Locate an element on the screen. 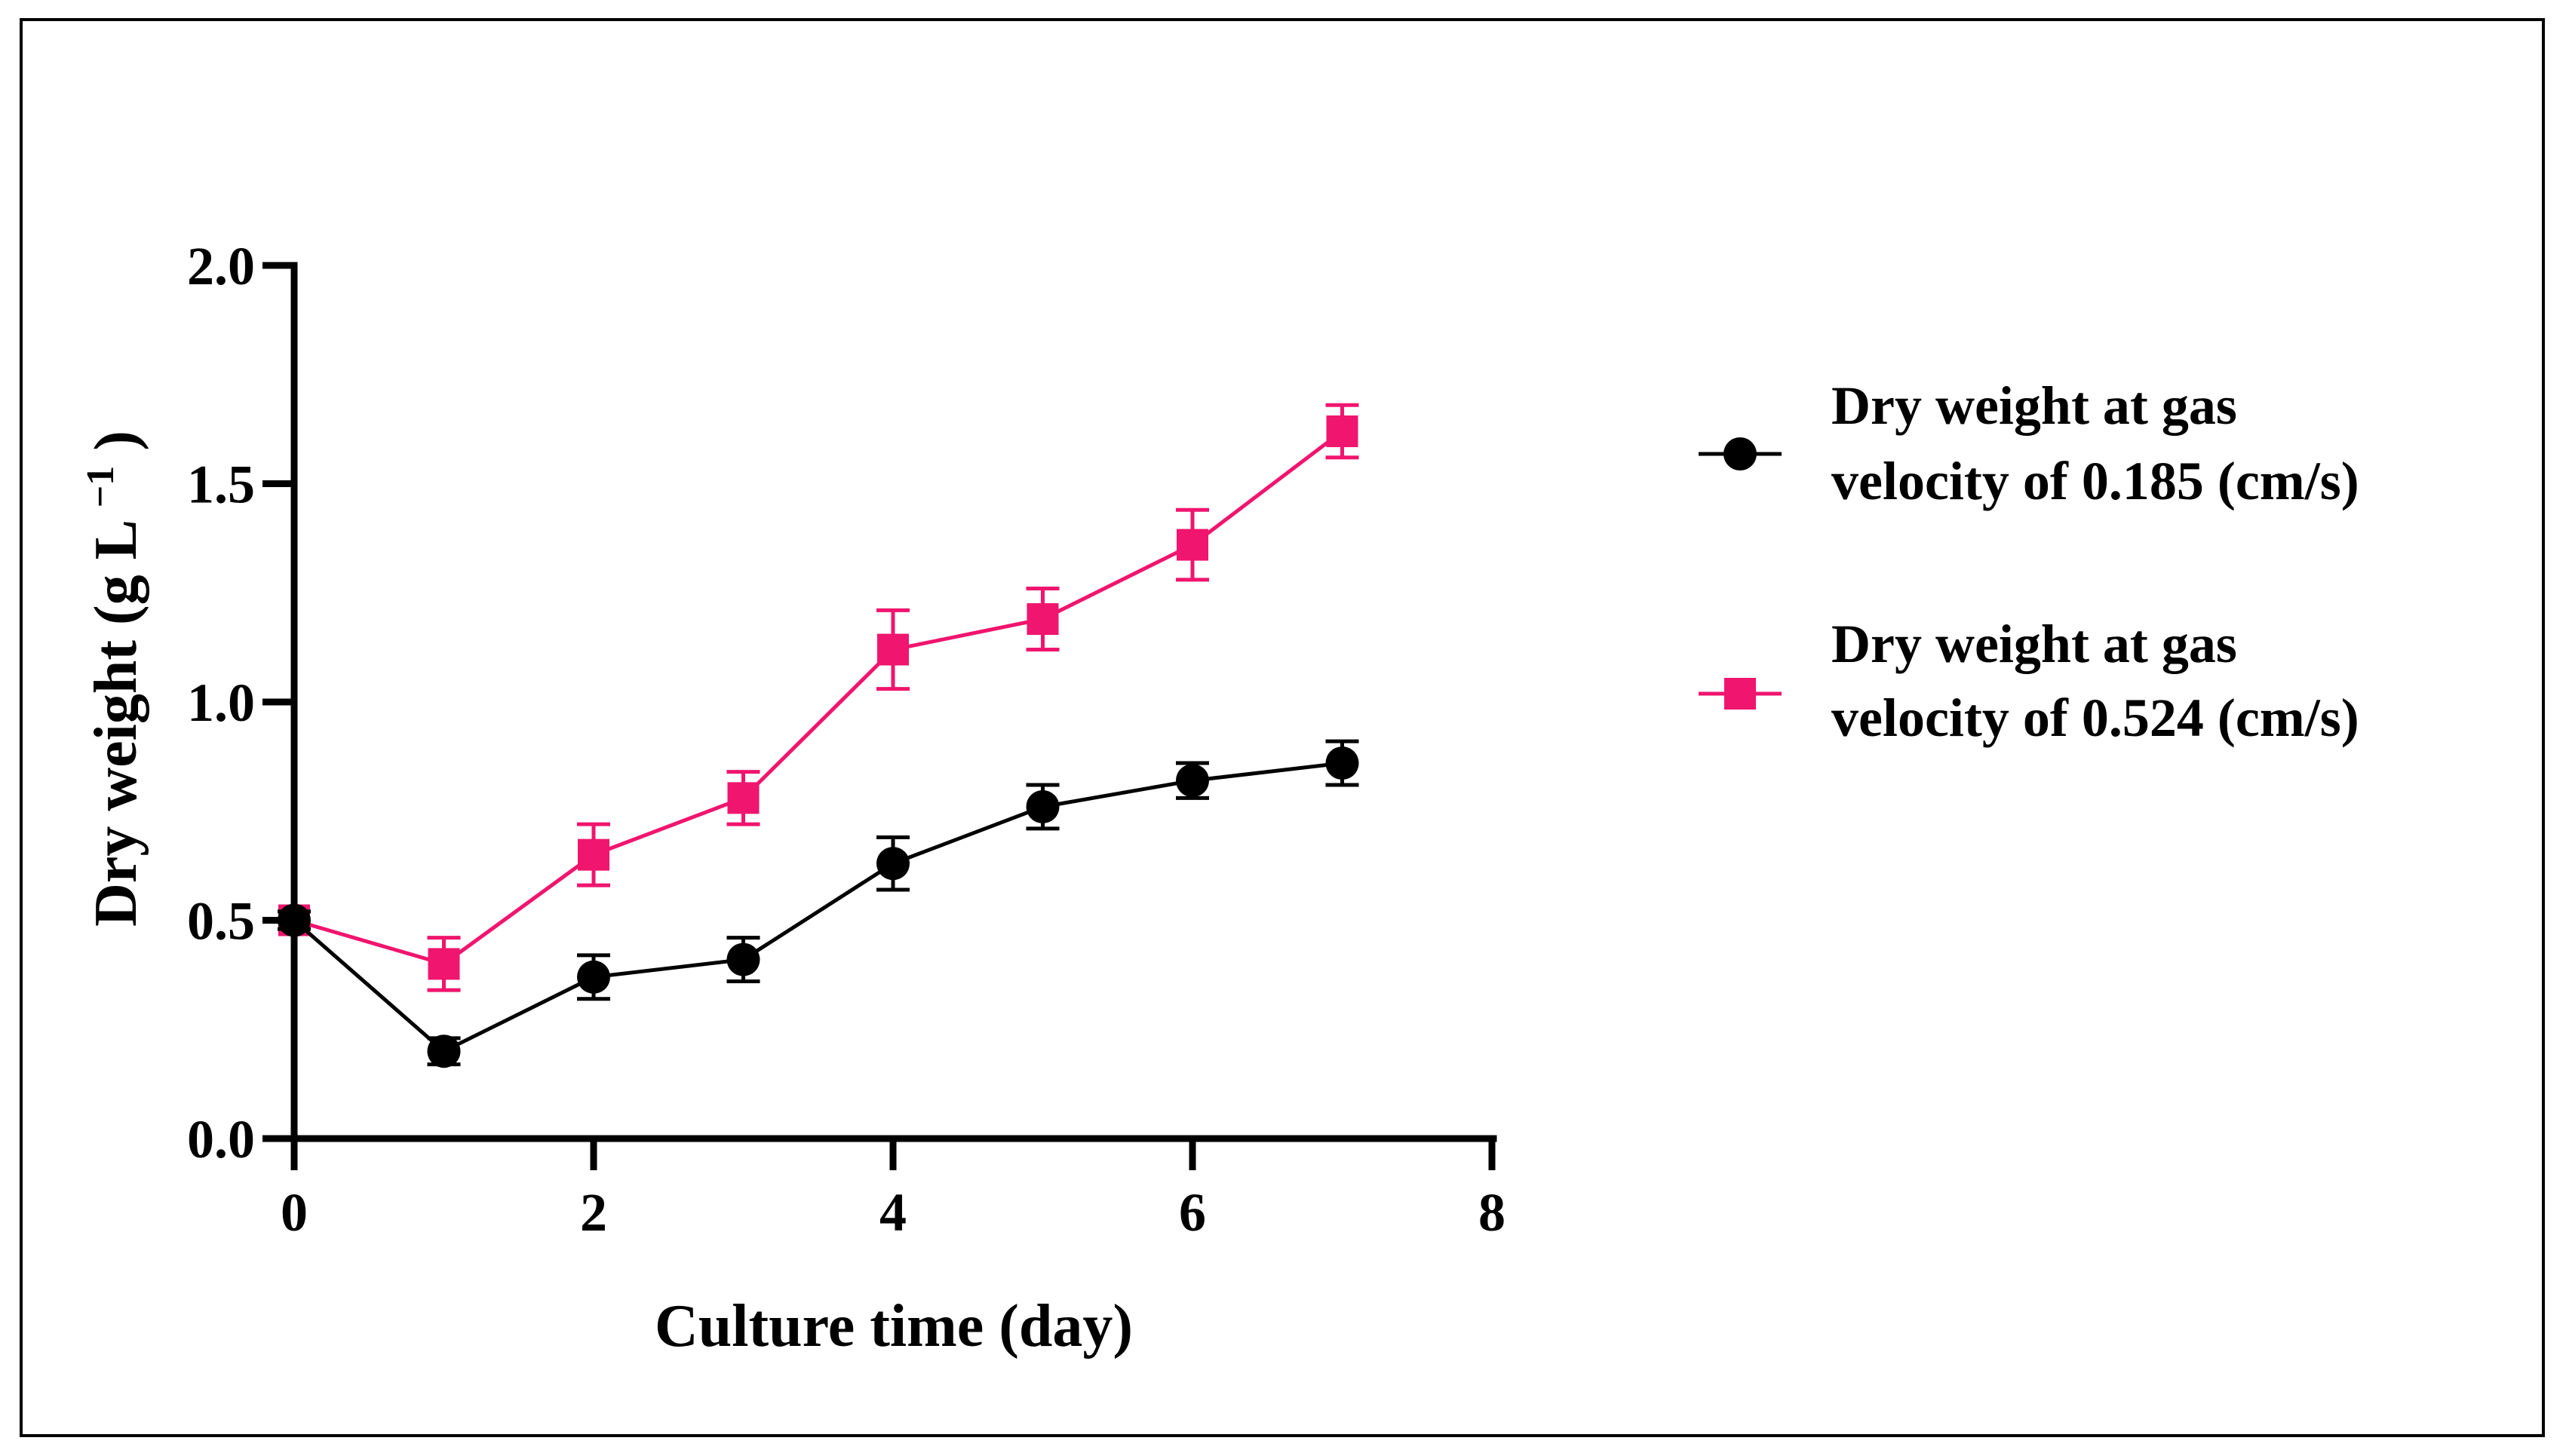 The image size is (2569, 1456). x-axis-title: Culture time (day) is located at coordinates (894, 1326).